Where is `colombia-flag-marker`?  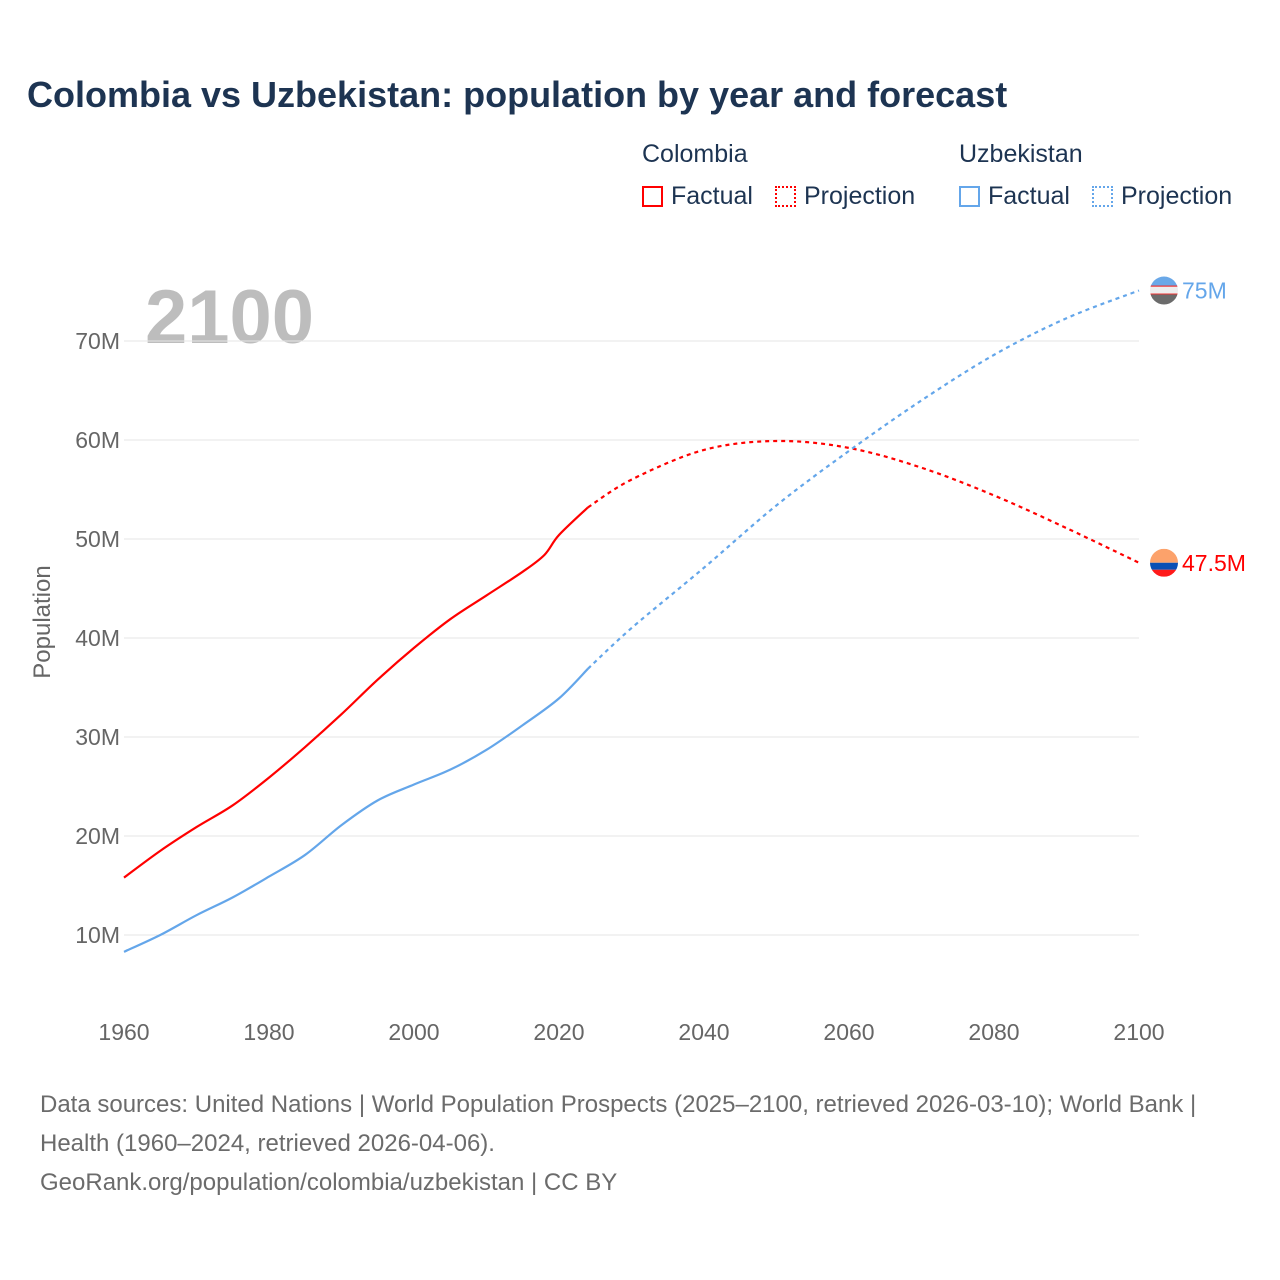
colombia-flag-marker is located at coordinates (1164, 562).